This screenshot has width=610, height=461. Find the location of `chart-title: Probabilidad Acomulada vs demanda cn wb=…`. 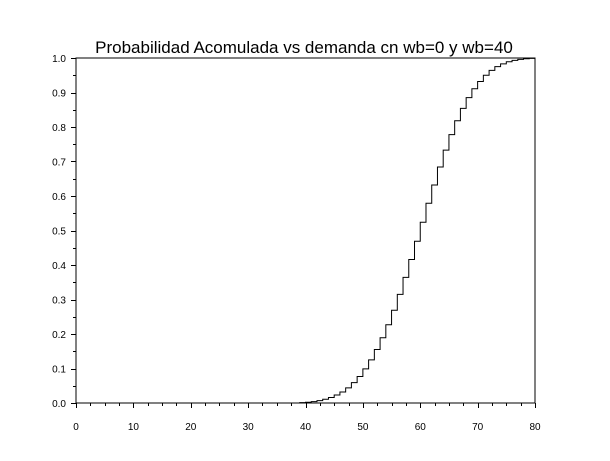

chart-title: Probabilidad Acomulada vs demanda cn wb=… is located at coordinates (304, 47).